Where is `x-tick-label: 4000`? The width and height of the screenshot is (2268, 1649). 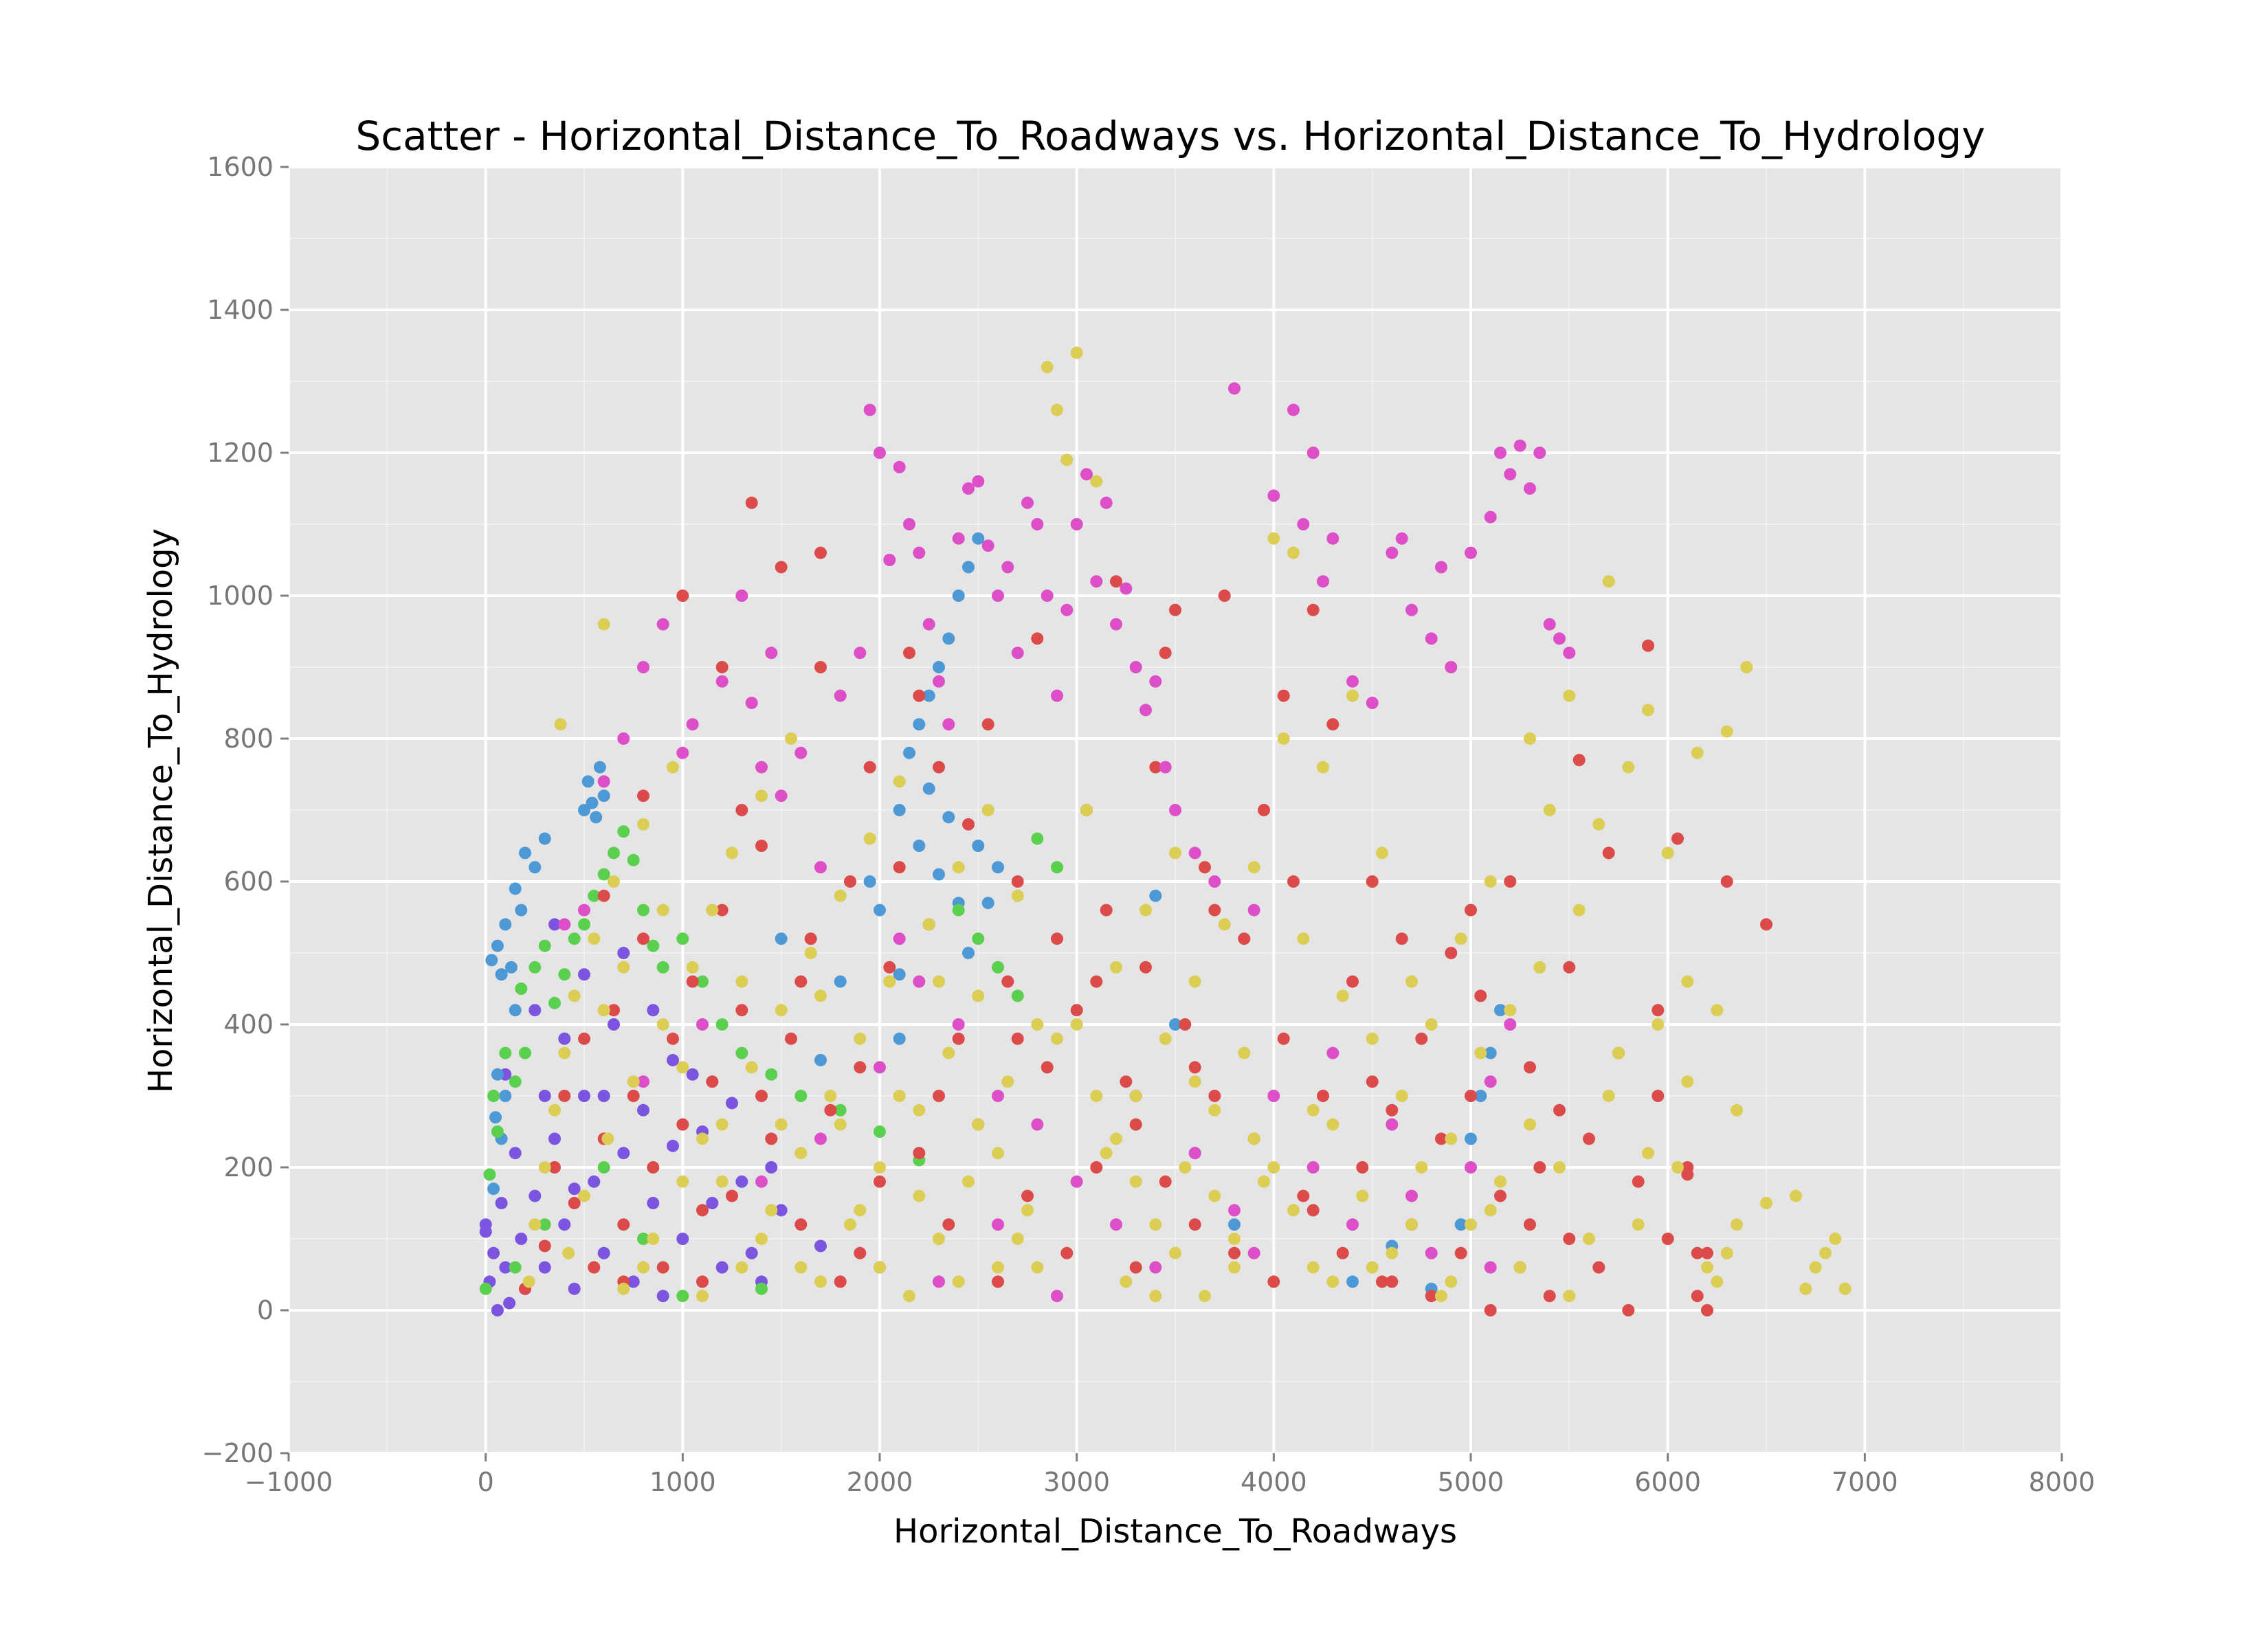 x-tick-label: 4000 is located at coordinates (1274, 1482).